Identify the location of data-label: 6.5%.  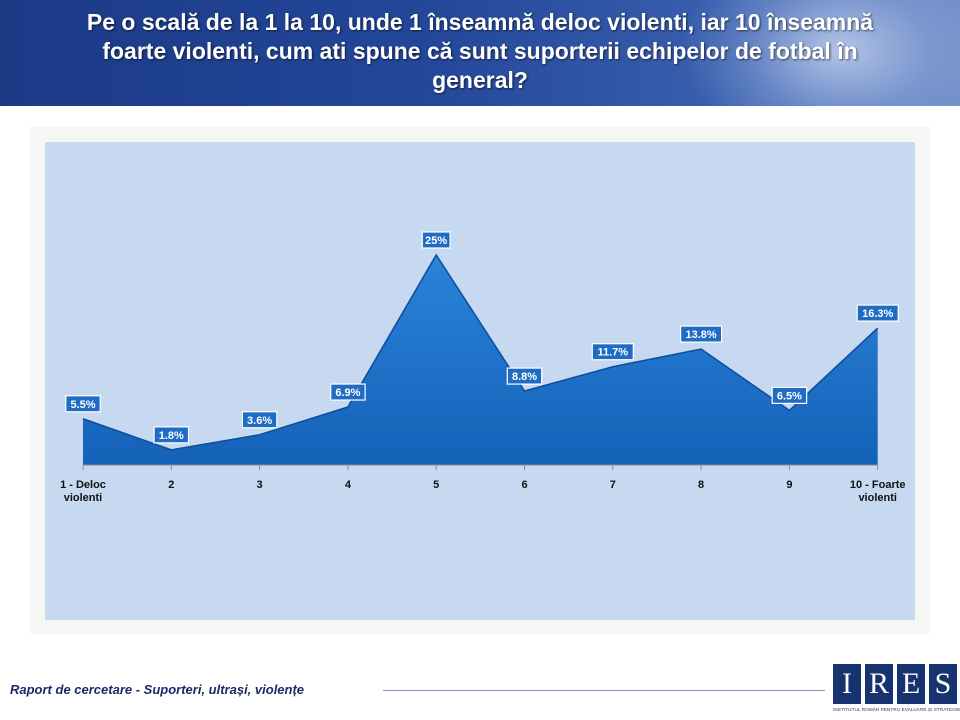
(789, 396).